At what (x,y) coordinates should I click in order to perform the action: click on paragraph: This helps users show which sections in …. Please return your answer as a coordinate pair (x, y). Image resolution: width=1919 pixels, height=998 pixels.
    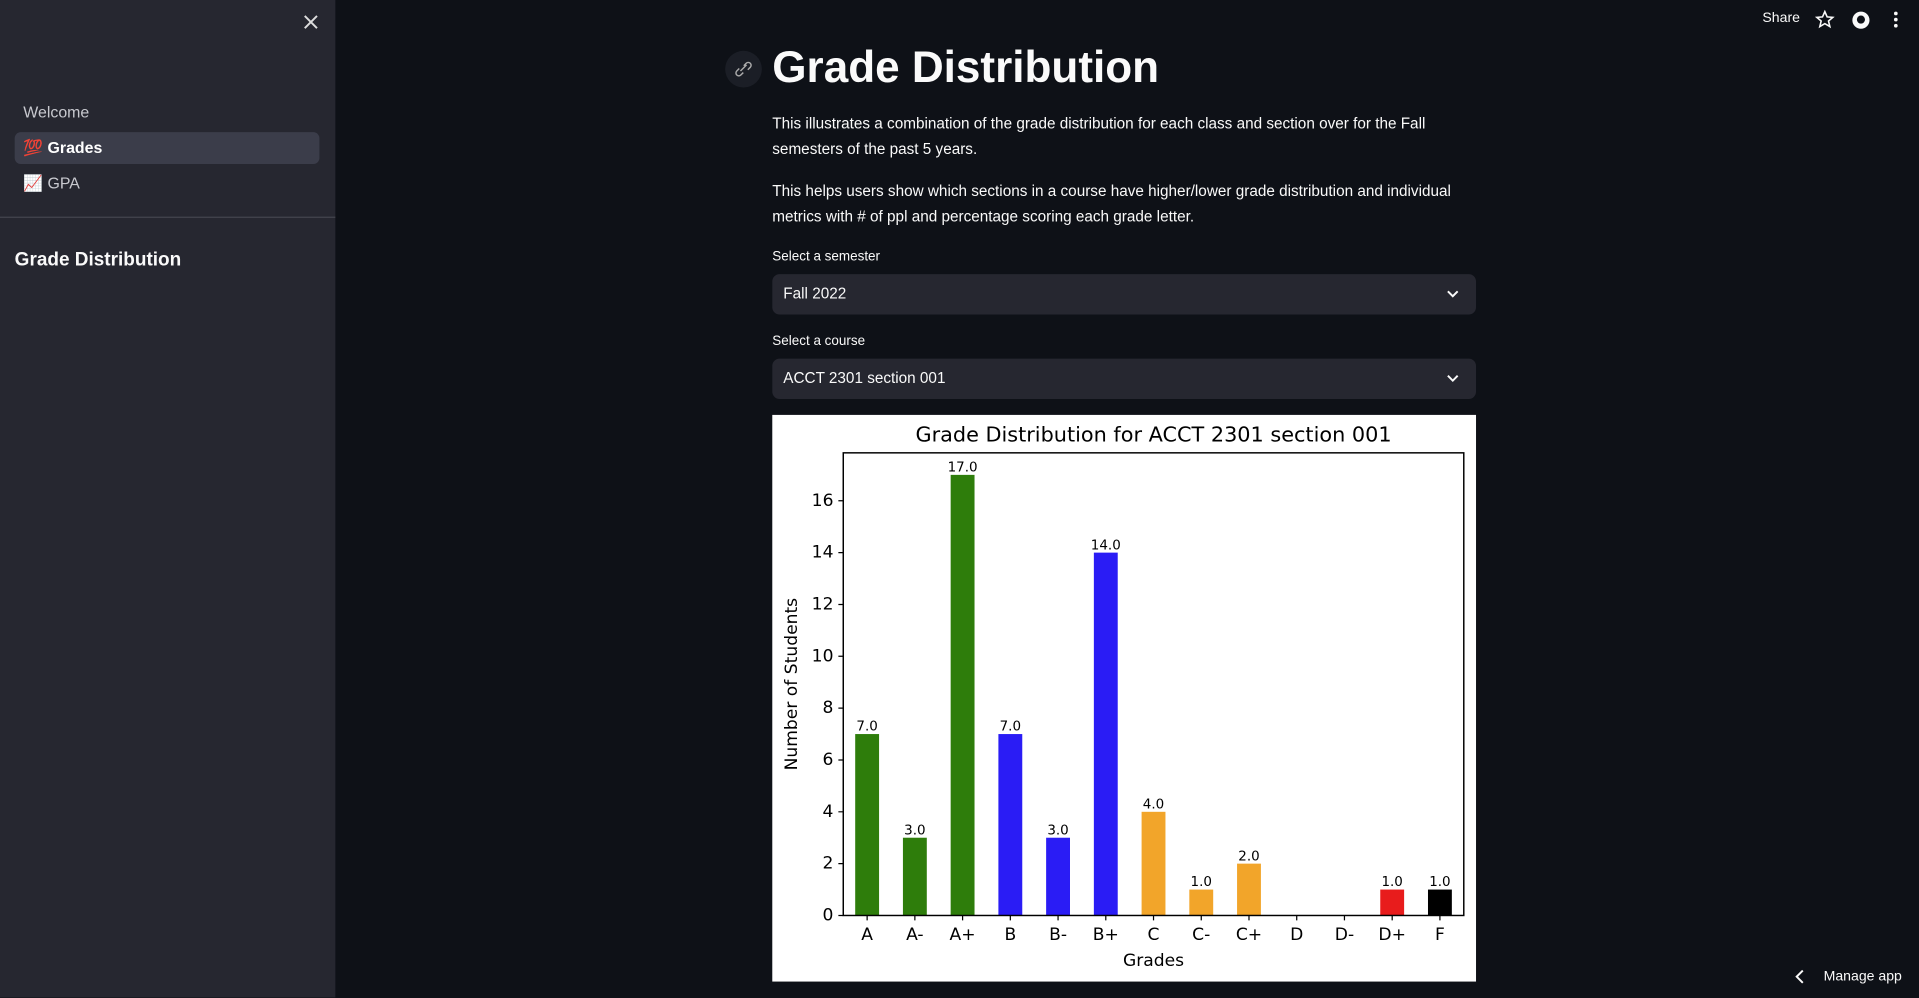
    Looking at the image, I should click on (1111, 204).